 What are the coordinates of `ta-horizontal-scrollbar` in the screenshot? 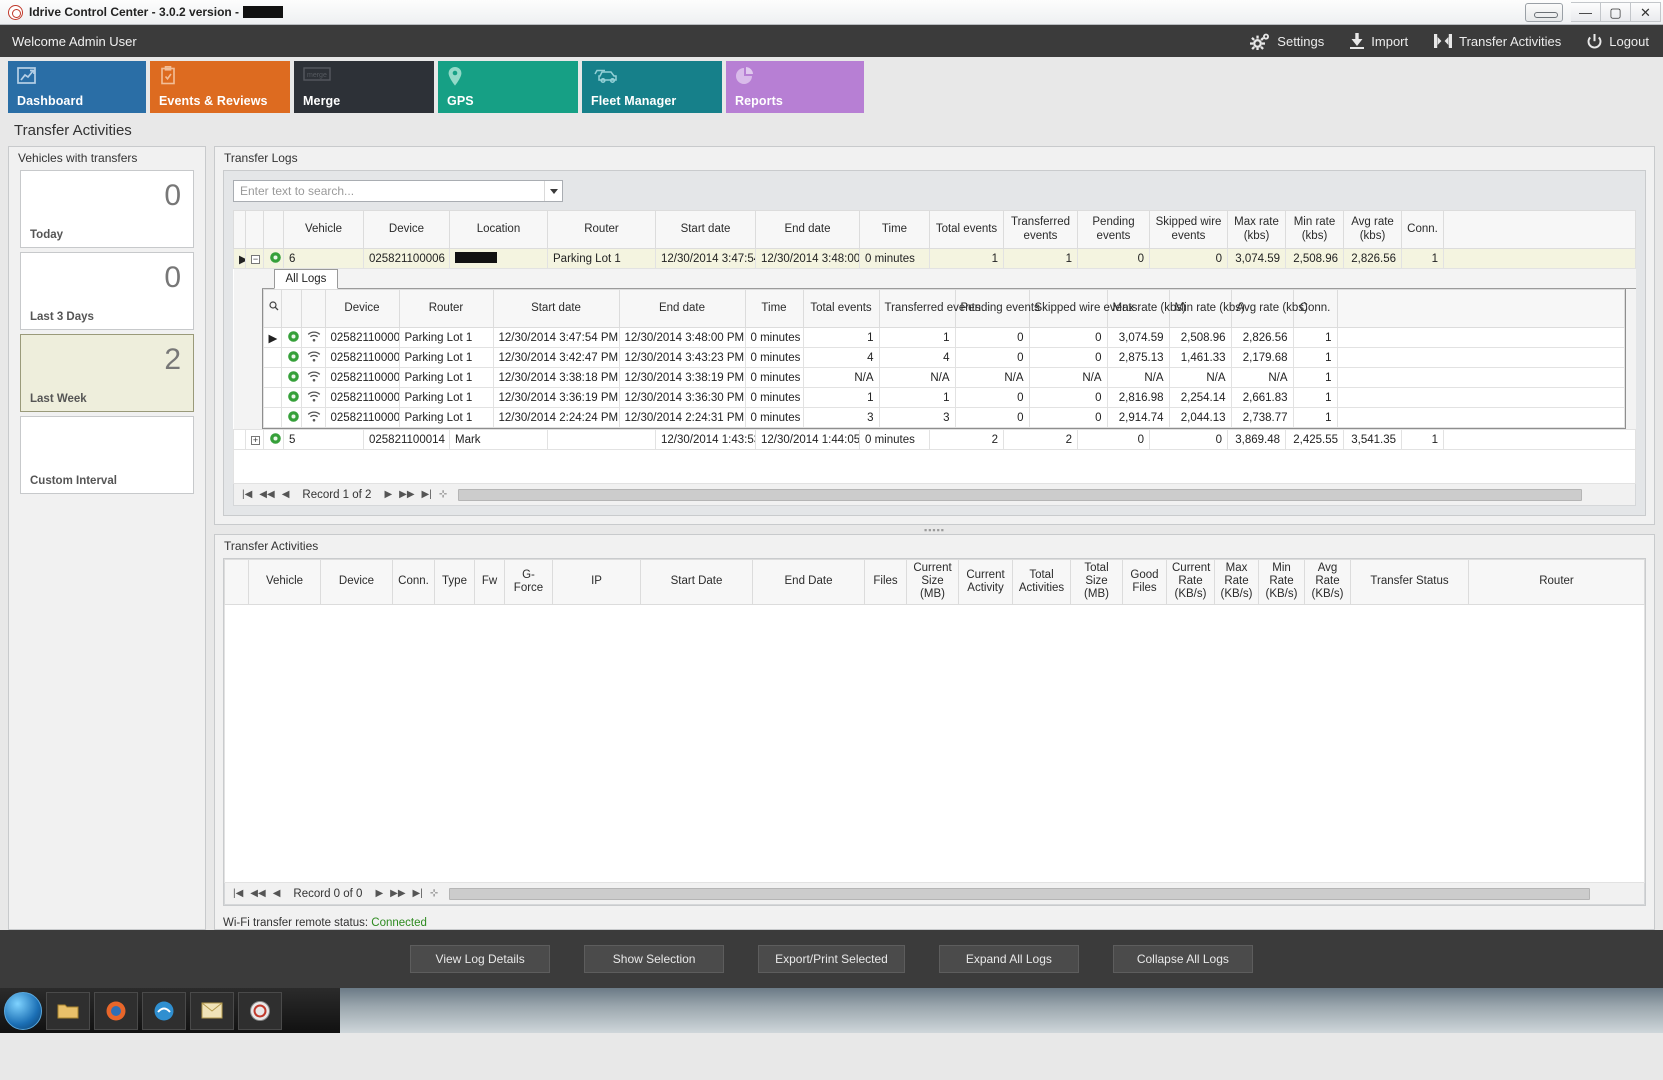 It's located at (1043, 893).